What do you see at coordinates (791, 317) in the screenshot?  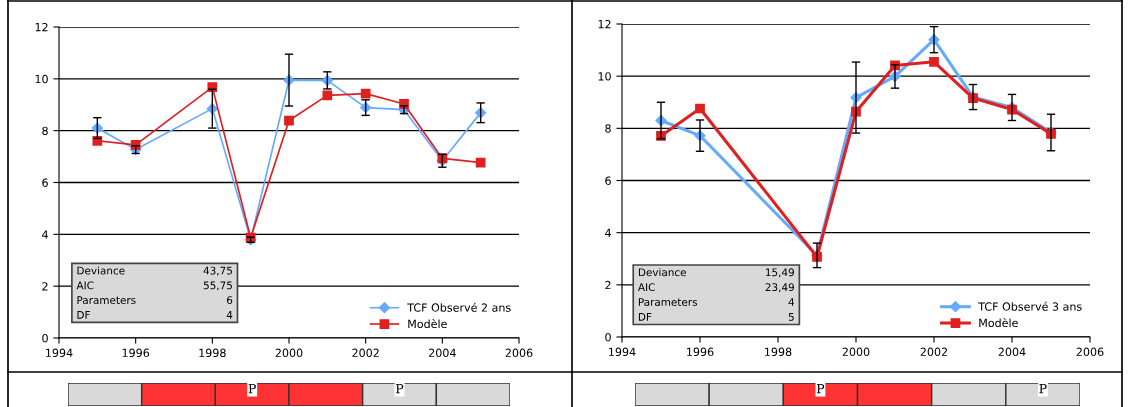 I see `annotation: 5` at bounding box center [791, 317].